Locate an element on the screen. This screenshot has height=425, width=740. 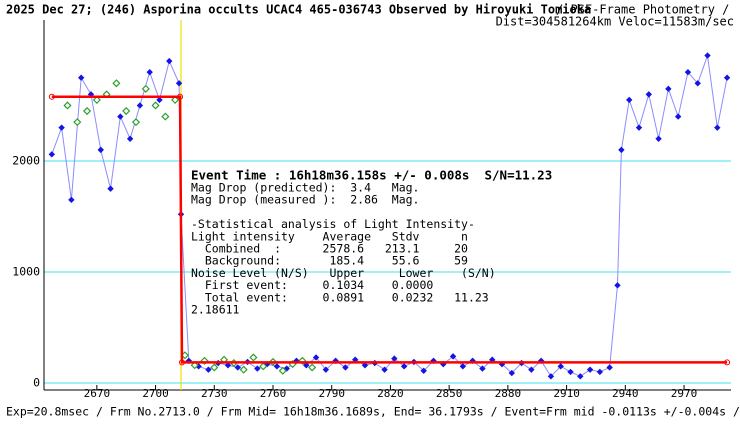
y-tick-label: 1000 is located at coordinates (26, 271).